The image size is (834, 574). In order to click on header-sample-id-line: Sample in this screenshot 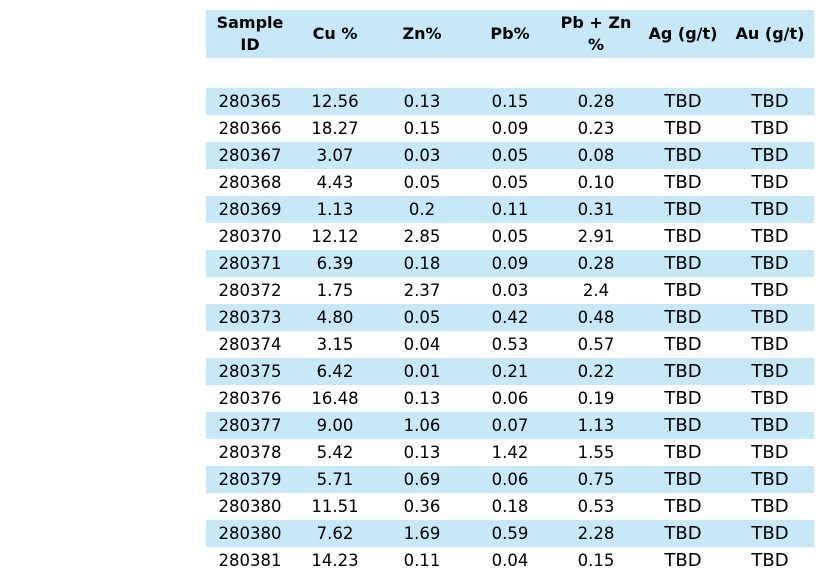, I will do `click(250, 22)`.